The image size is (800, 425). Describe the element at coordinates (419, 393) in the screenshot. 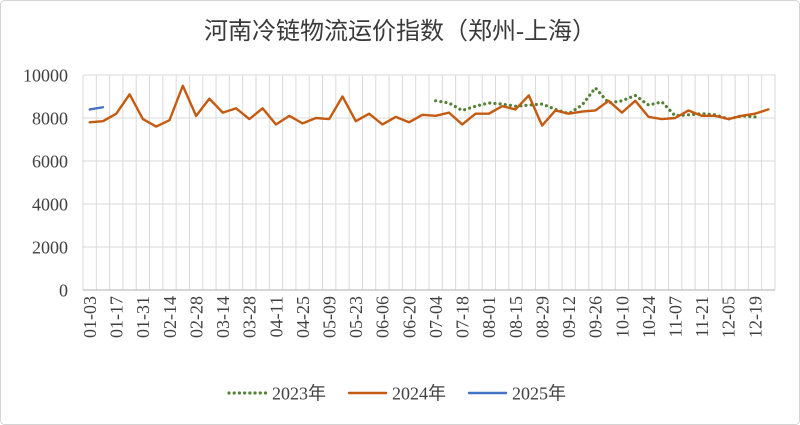

I see `legend-label-2024: 2024年` at that location.